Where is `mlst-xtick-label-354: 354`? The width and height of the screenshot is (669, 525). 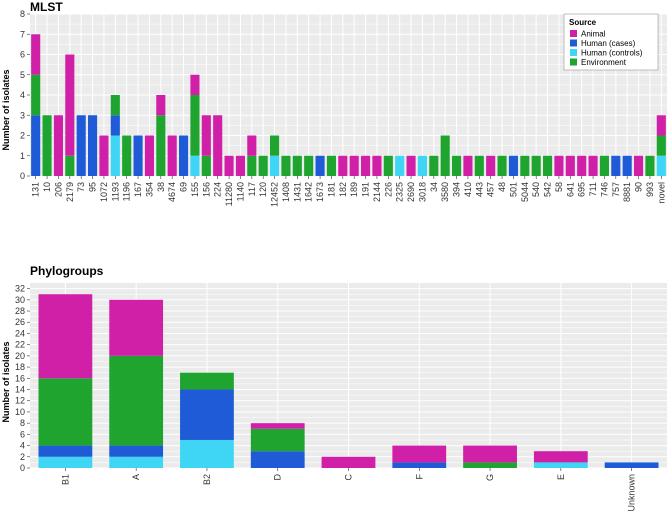 mlst-xtick-label-354: 354 is located at coordinates (149, 189).